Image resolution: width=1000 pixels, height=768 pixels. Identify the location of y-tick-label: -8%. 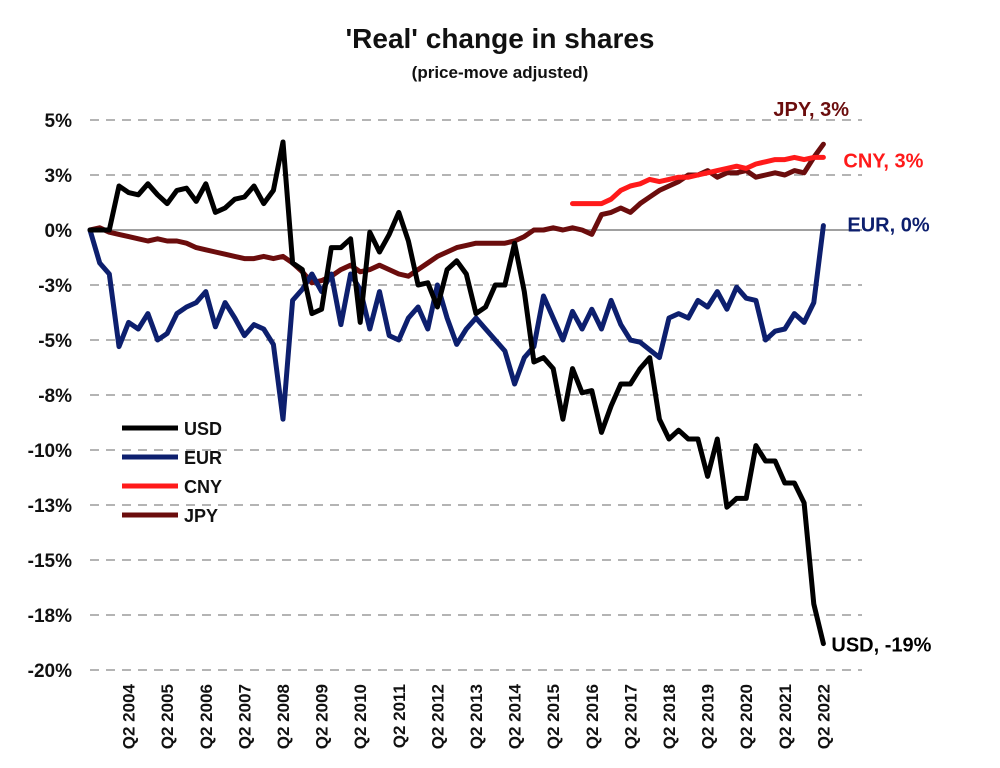
(55, 396).